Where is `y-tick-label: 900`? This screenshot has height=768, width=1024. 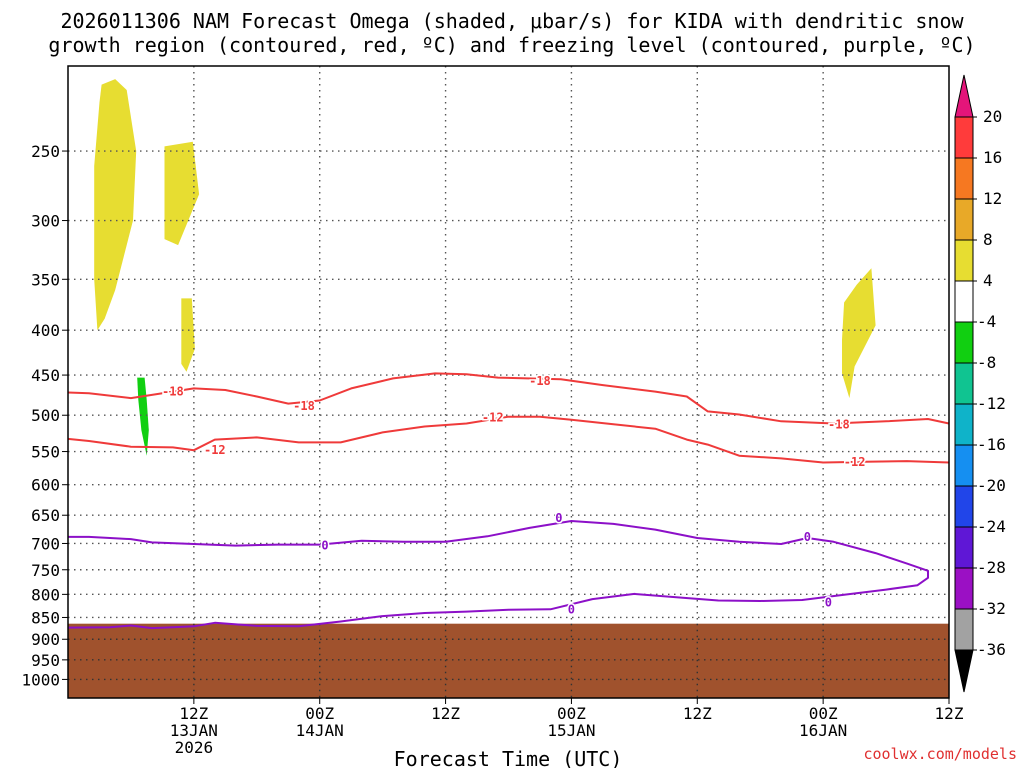 y-tick-label: 900 is located at coordinates (45, 639).